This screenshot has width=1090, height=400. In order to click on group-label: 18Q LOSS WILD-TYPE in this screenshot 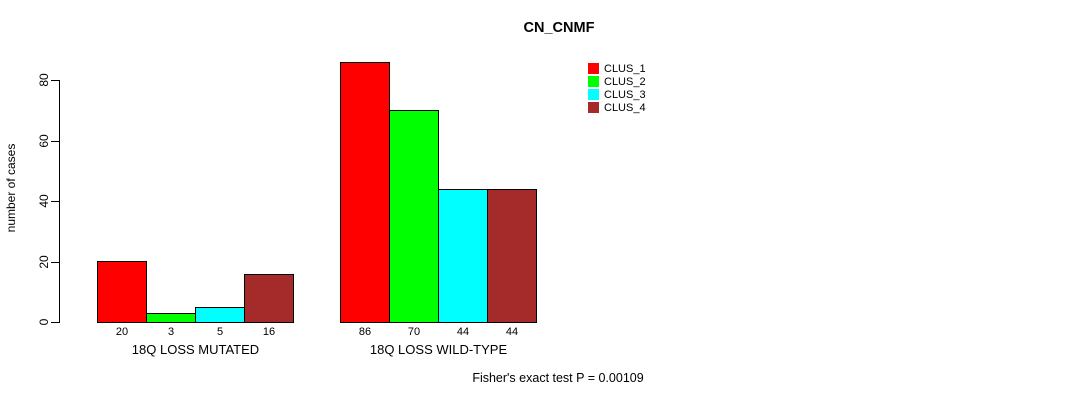, I will do `click(438, 349)`.